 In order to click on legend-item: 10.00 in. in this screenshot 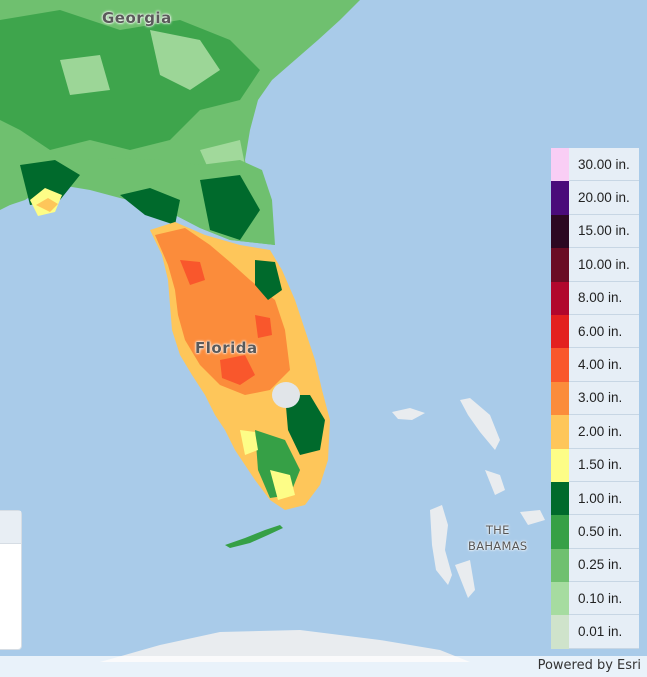, I will do `click(595, 265)`.